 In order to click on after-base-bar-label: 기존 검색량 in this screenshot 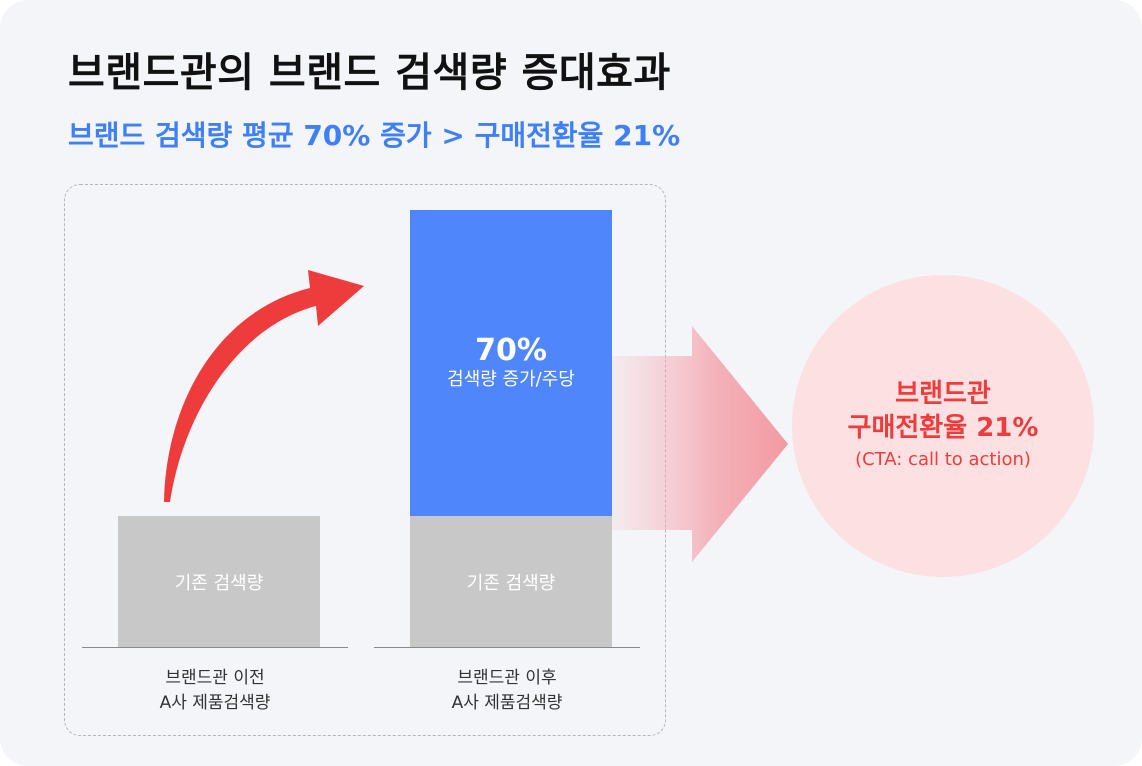, I will do `click(511, 583)`.